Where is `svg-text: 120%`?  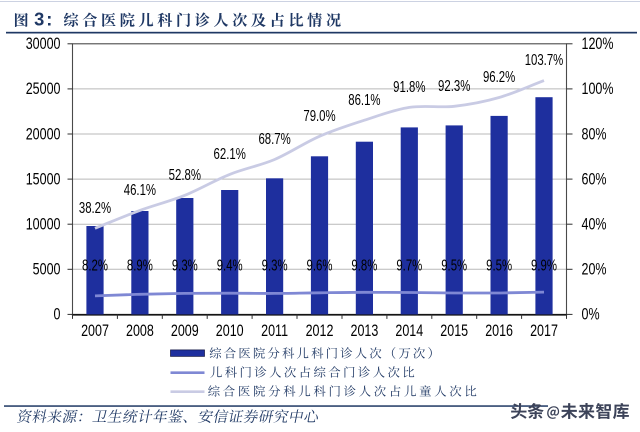 svg-text: 120% is located at coordinates (598, 44).